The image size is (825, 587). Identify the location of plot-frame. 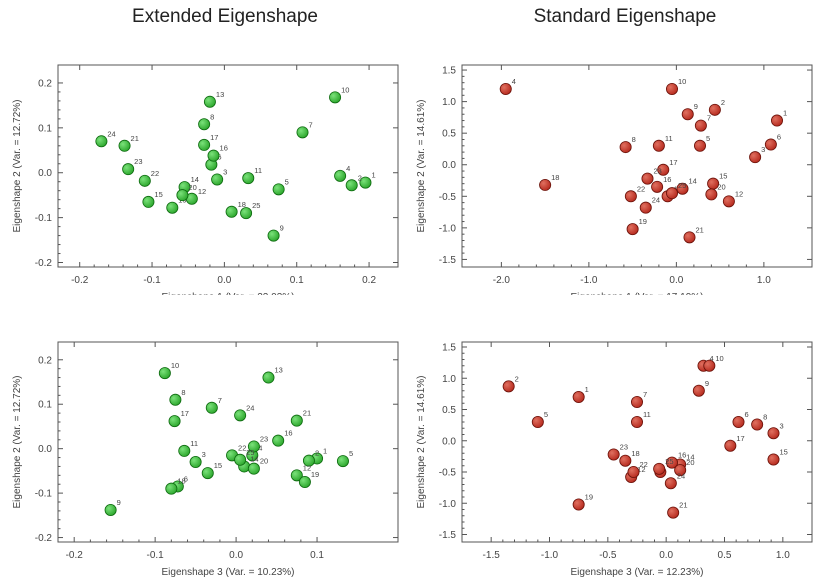
(228, 166).